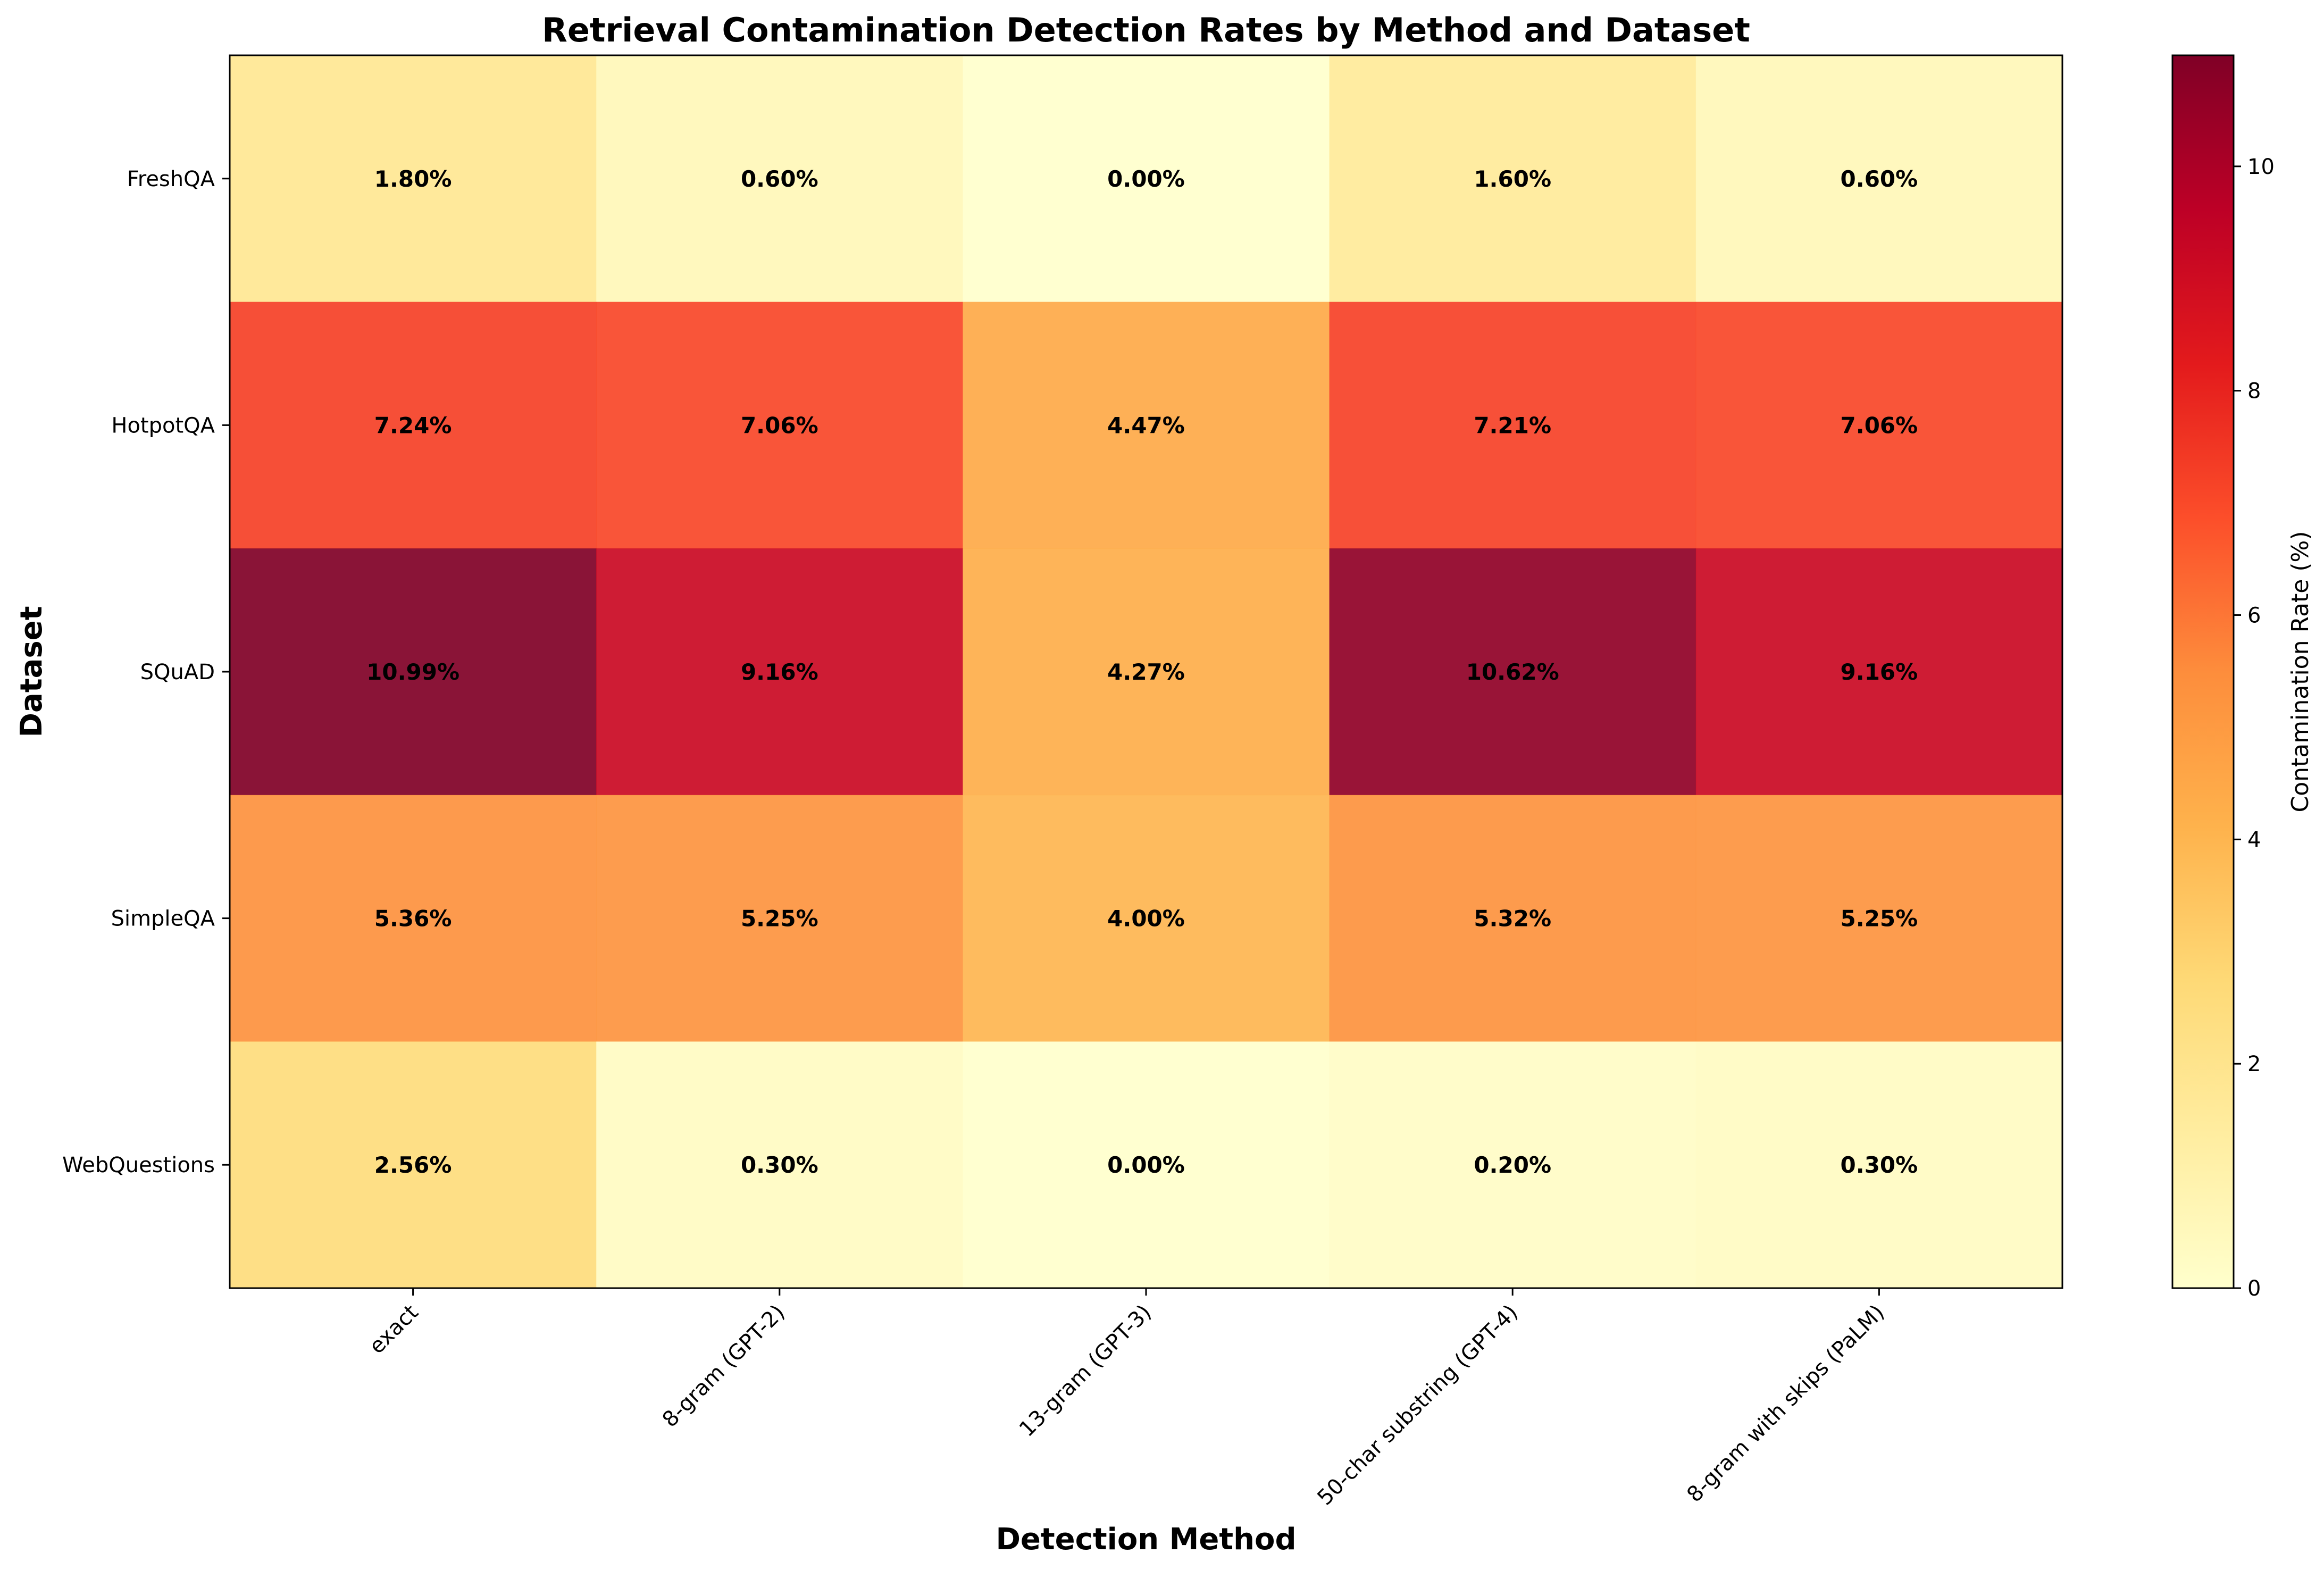 This screenshot has width=2324, height=1570. Describe the element at coordinates (32, 672) in the screenshot. I see `y-axis-label: Dataset` at that location.